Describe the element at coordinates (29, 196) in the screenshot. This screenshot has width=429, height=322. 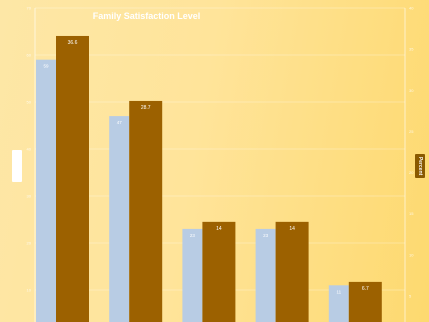
I see `left-tick-label: 30` at that location.